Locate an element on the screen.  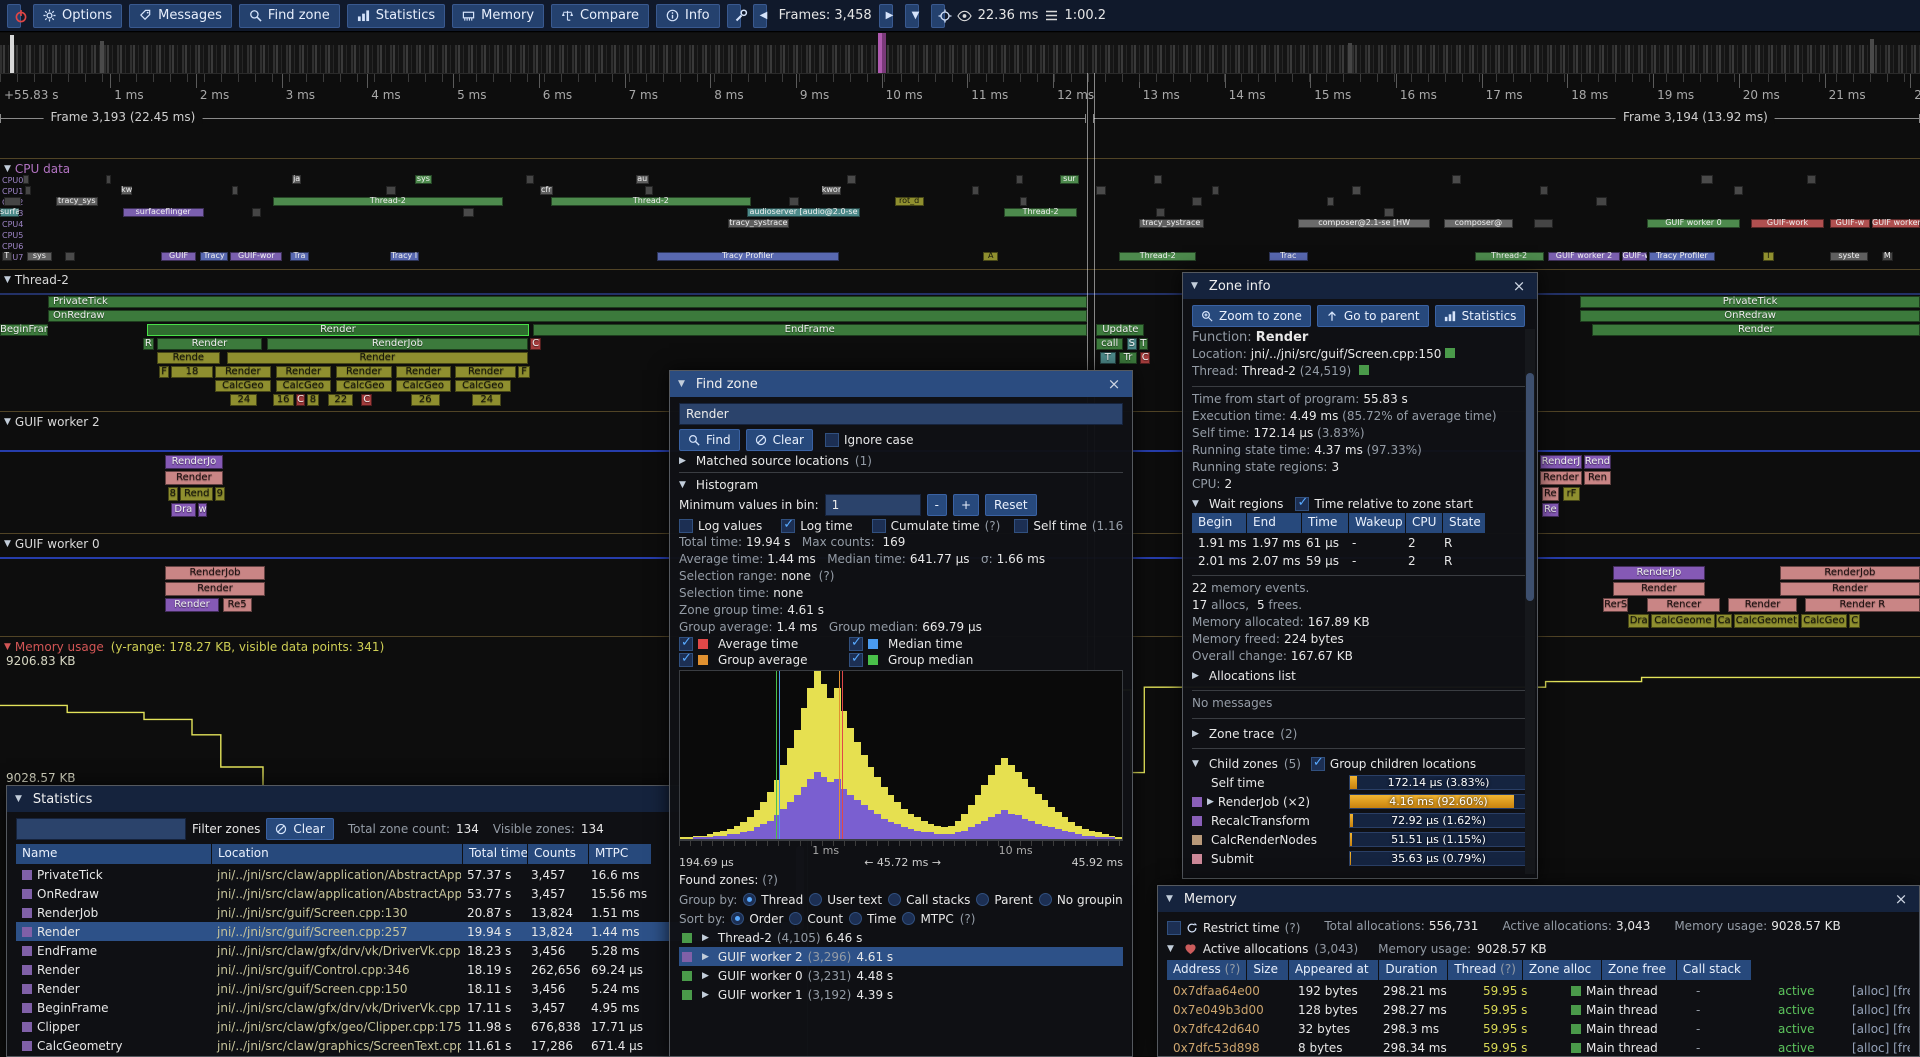
timeline-zone: GUIF worker 2 is located at coordinates (1584, 256).